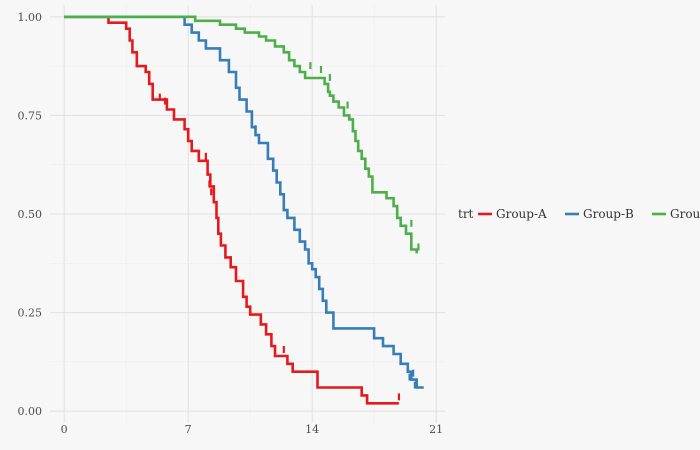  What do you see at coordinates (188, 429) in the screenshot?
I see `x-tick-label: 7` at bounding box center [188, 429].